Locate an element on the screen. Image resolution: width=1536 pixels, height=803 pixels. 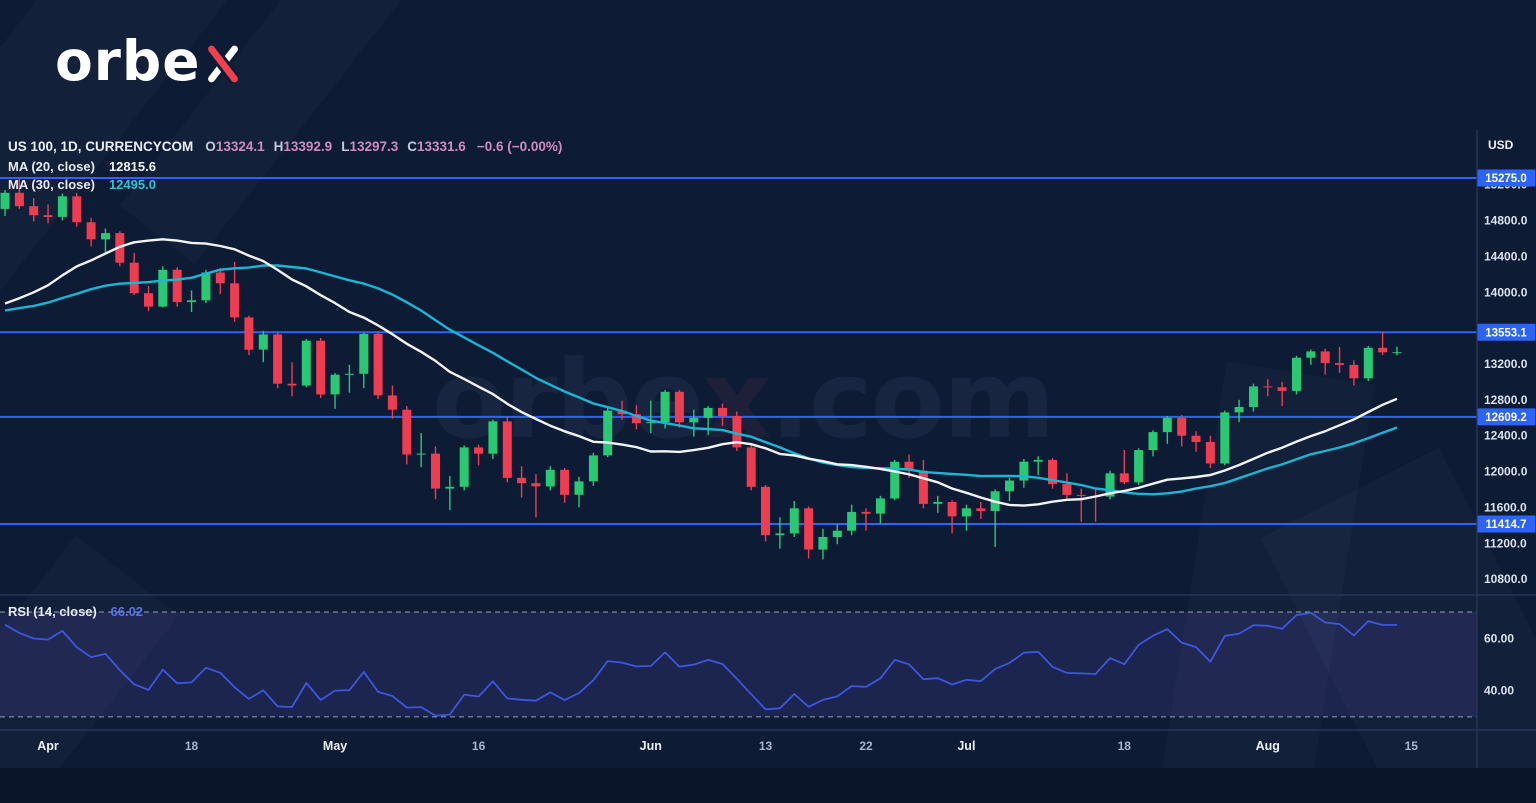
logo-text: orbe is located at coordinates (128, 61).